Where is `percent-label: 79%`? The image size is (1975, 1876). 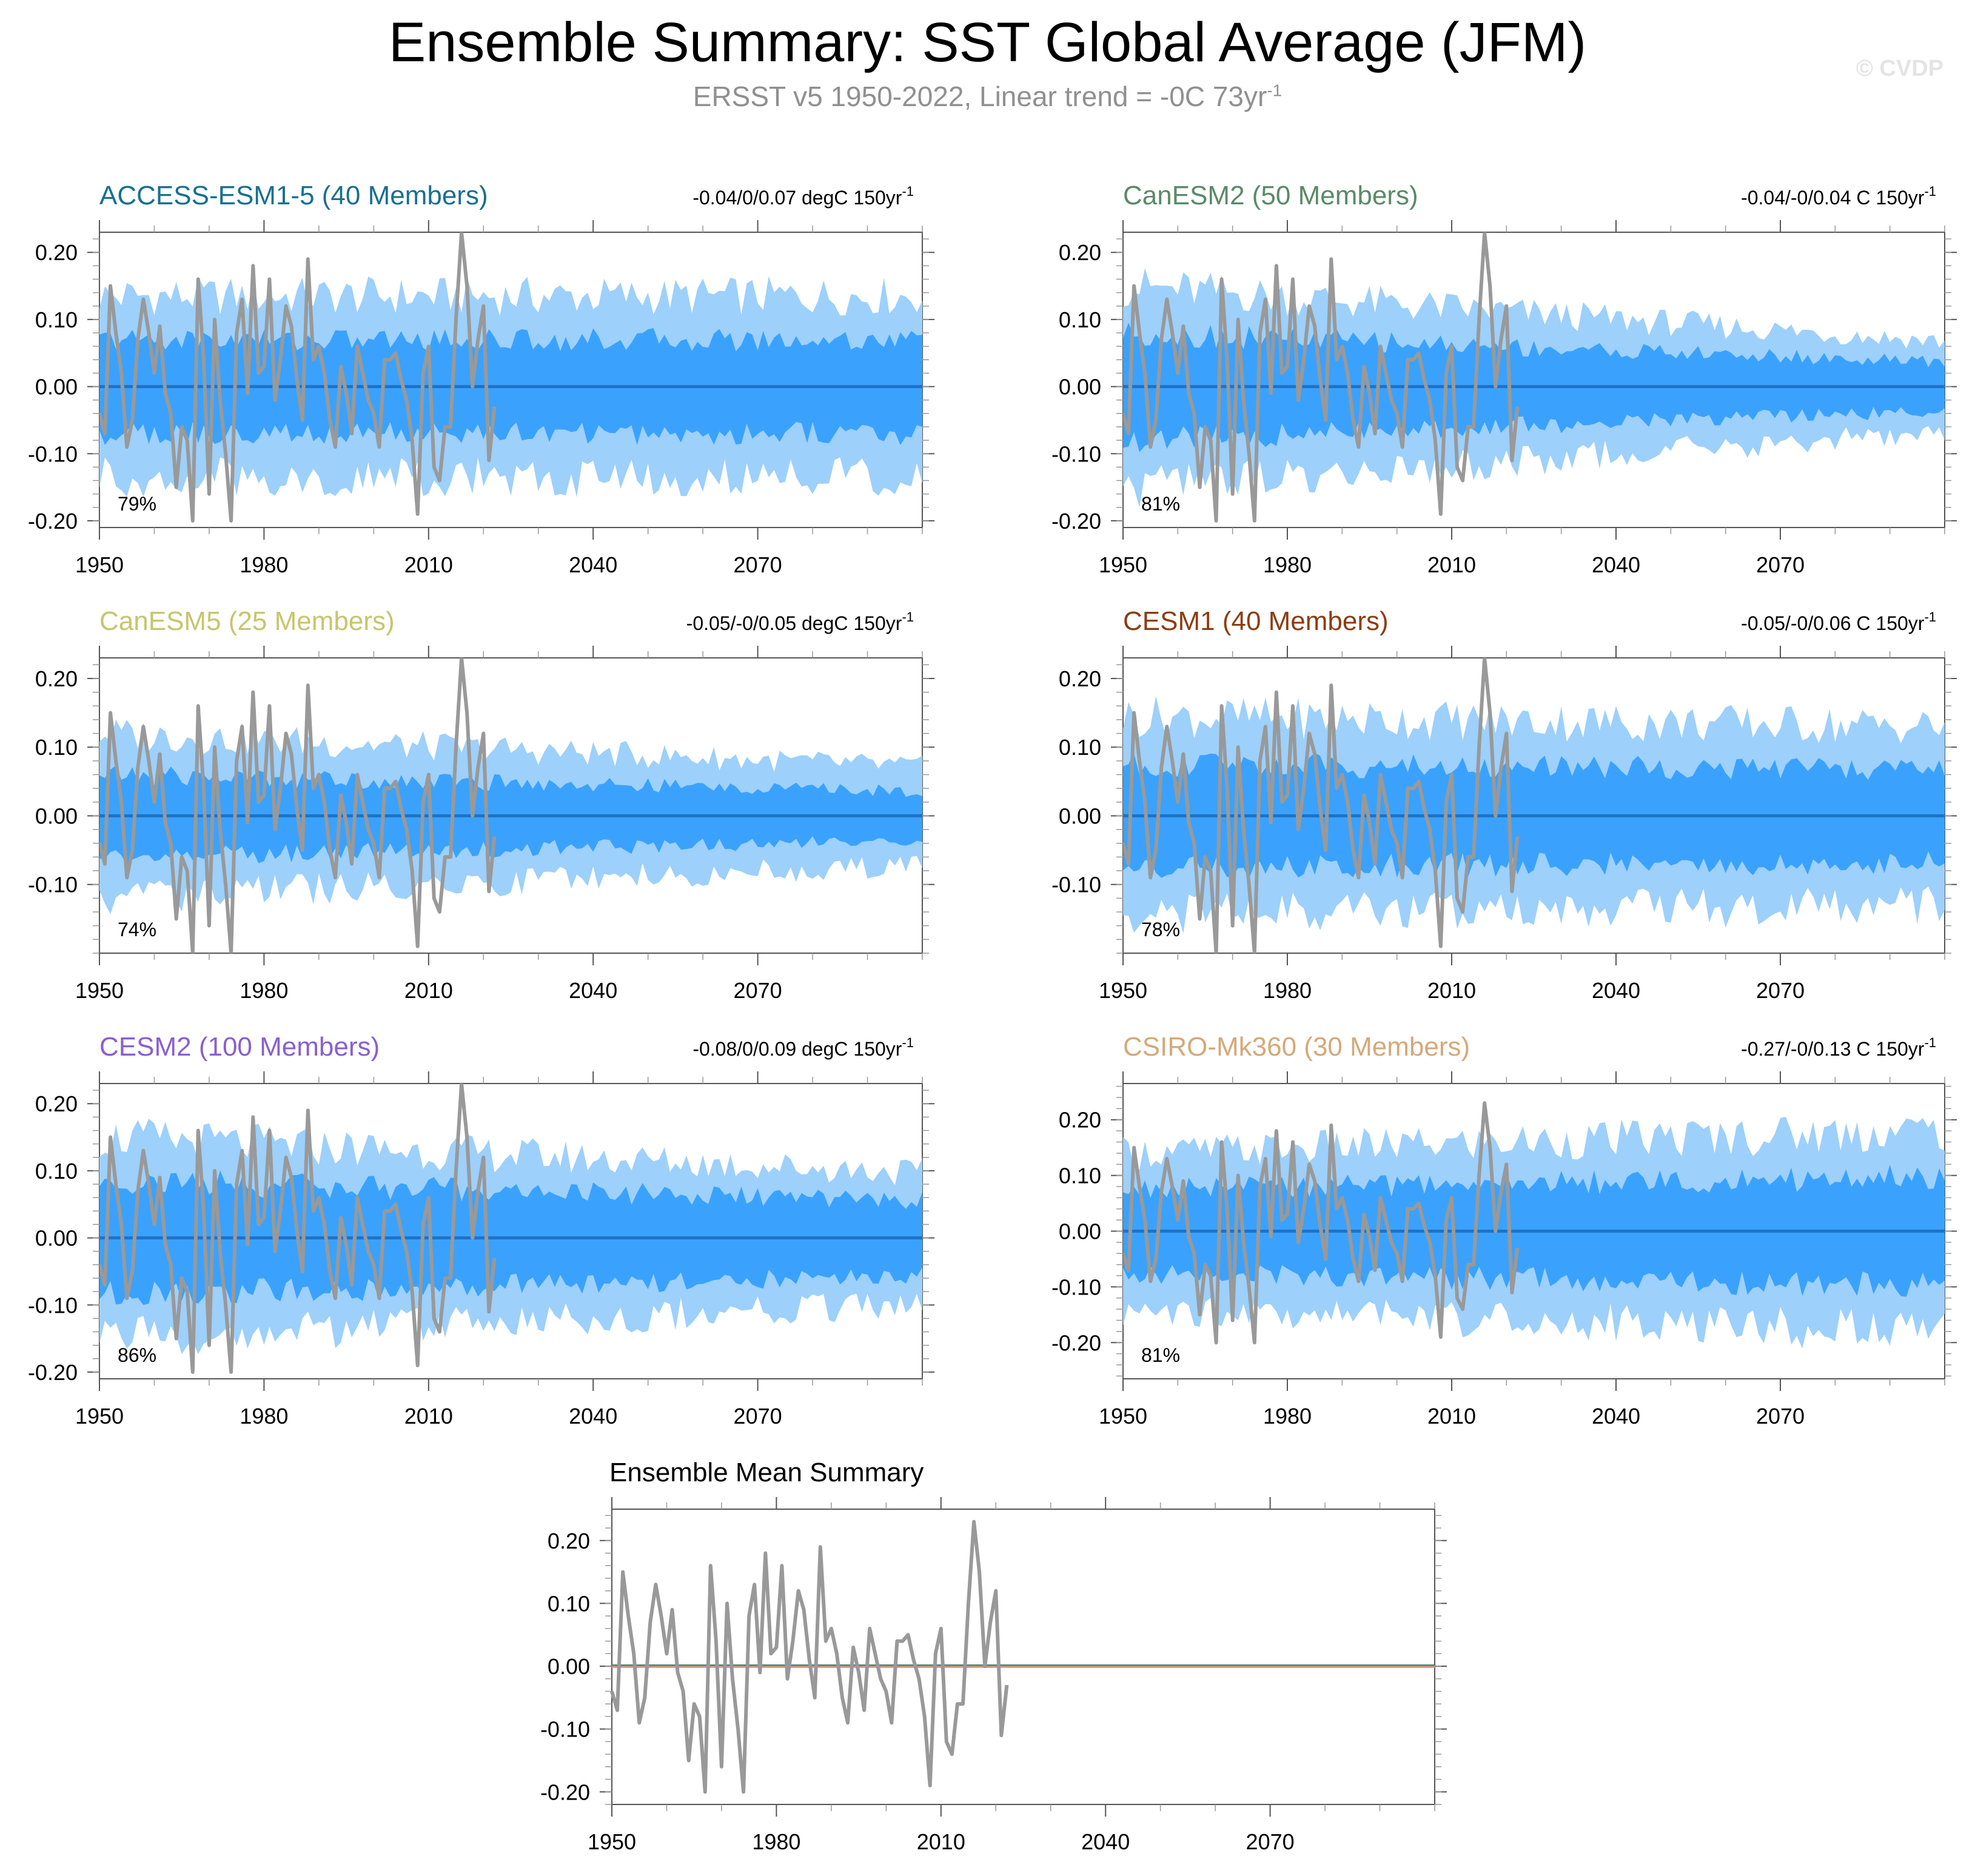 percent-label: 79% is located at coordinates (137, 504).